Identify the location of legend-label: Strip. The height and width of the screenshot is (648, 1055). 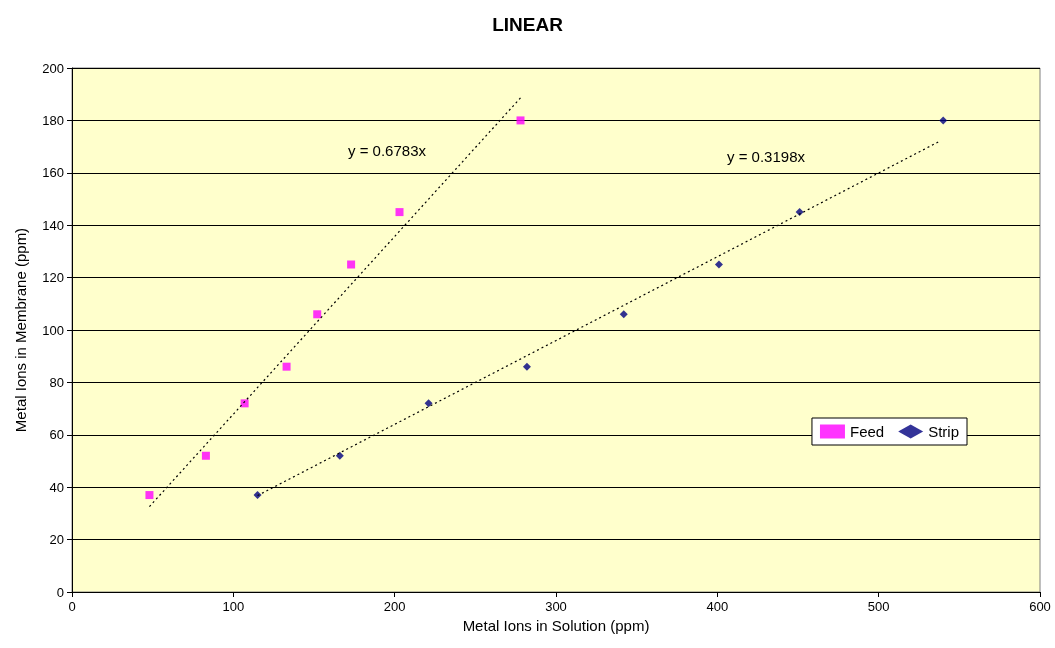
(943, 431).